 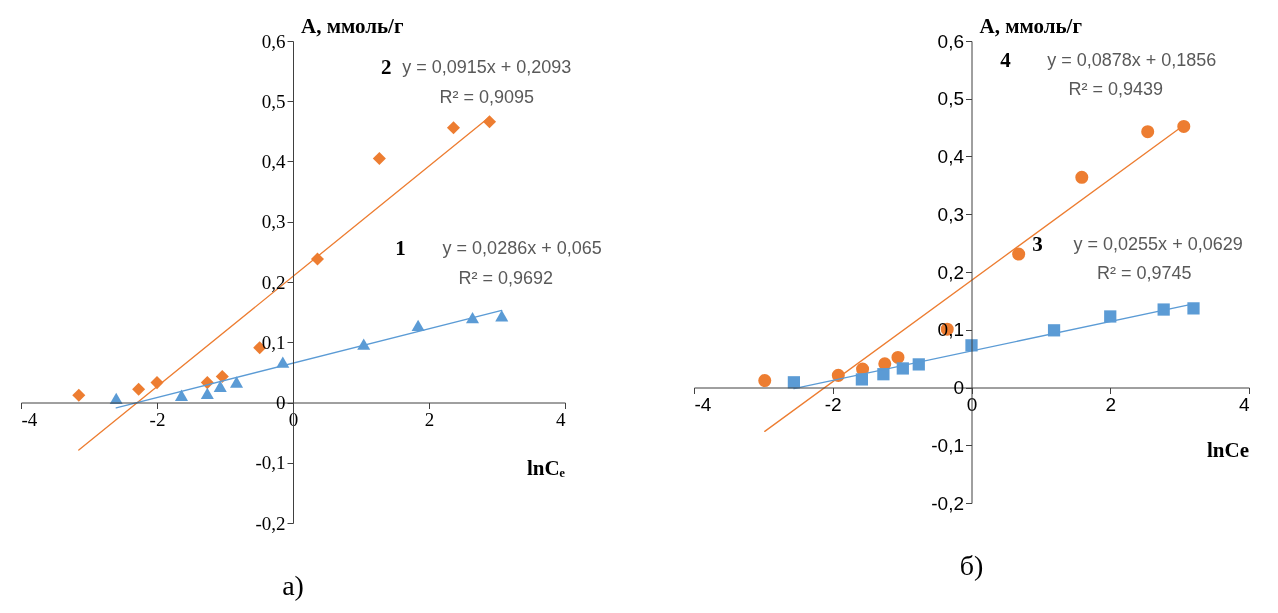 I want to click on x-axis-title: lnCₑ, so click(x=546, y=468).